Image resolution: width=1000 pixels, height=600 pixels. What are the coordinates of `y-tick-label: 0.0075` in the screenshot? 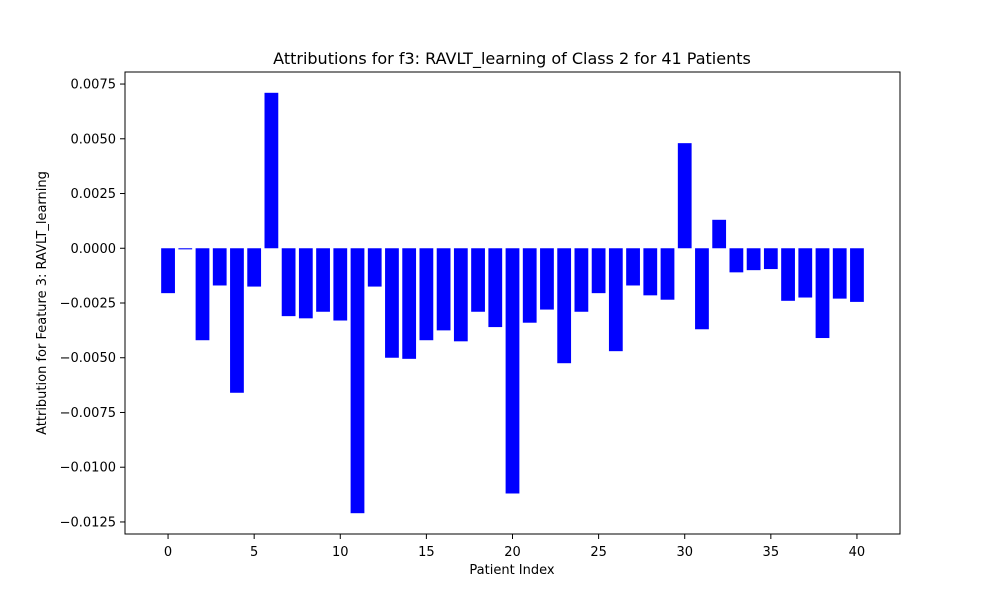 It's located at (94, 85).